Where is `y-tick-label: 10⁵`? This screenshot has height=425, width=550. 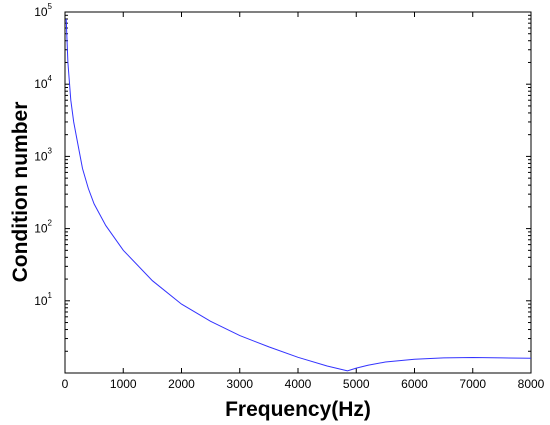 y-tick-label: 10⁵ is located at coordinates (43, 10).